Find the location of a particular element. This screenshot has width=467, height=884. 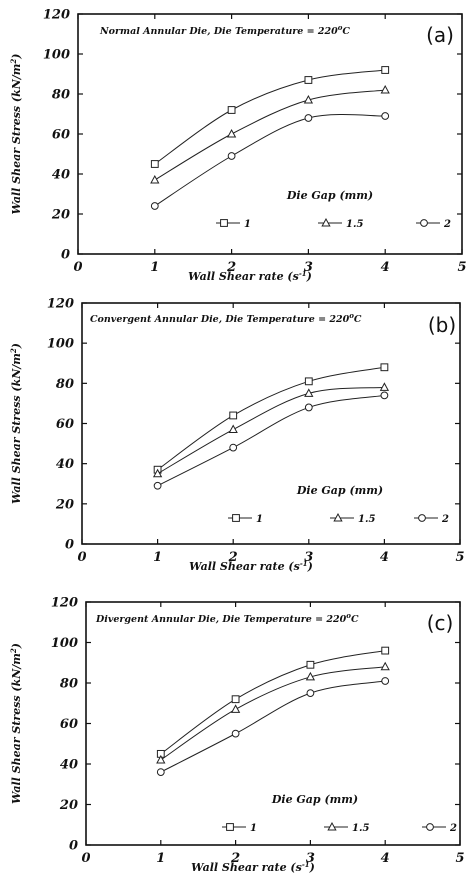

x-tick-label: 1 is located at coordinates (154, 267).